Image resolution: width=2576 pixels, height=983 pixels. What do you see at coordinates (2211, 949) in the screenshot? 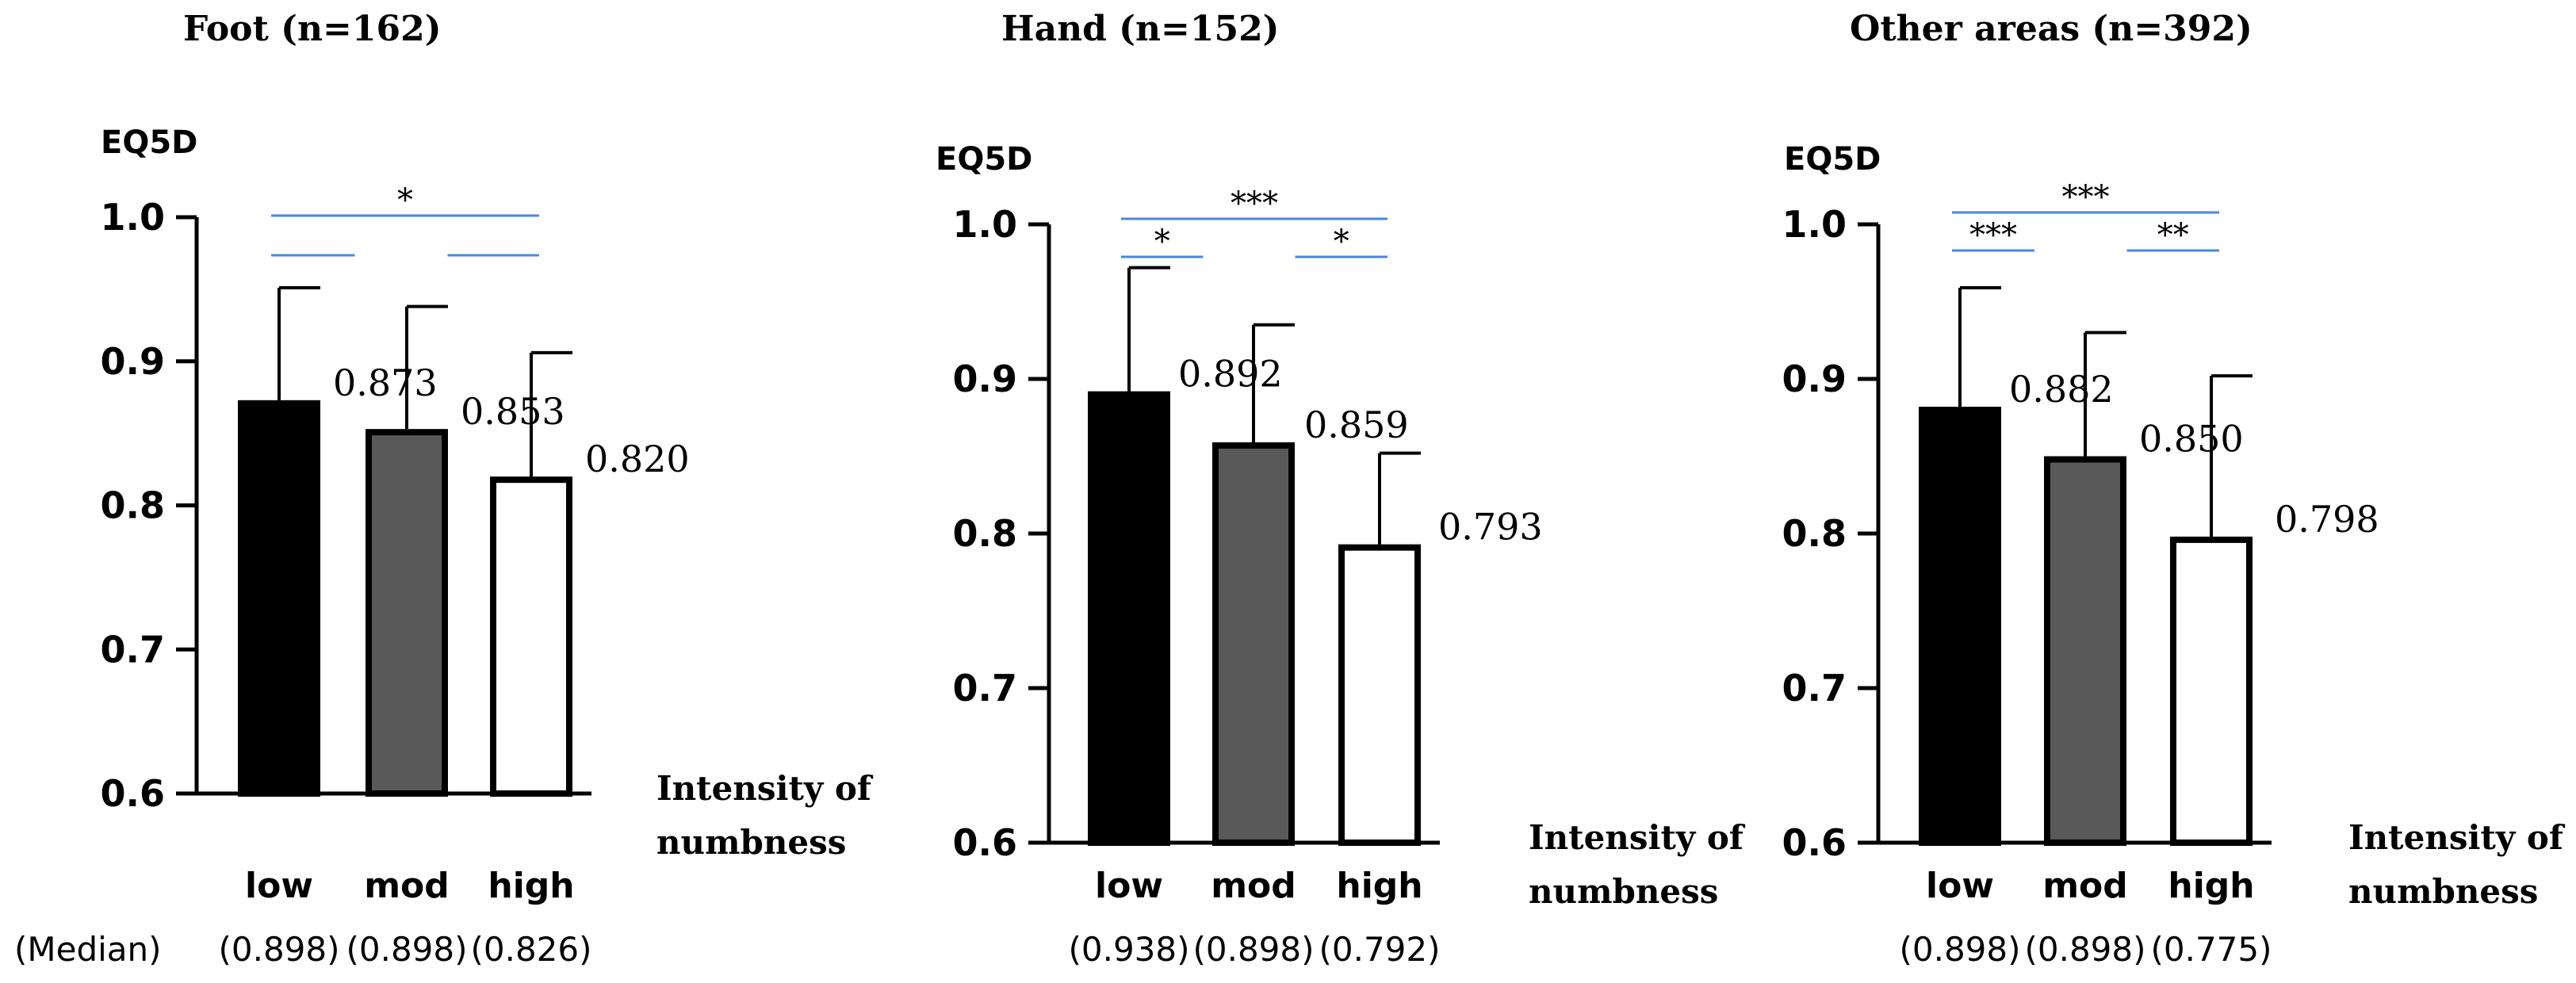
I see `median-label-high: (0.775)` at bounding box center [2211, 949].